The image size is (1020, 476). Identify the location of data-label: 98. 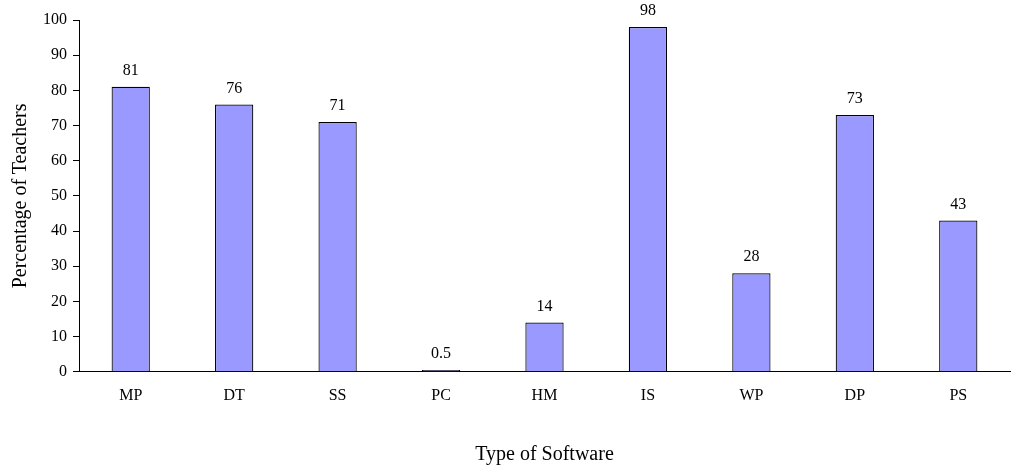
(647, 10).